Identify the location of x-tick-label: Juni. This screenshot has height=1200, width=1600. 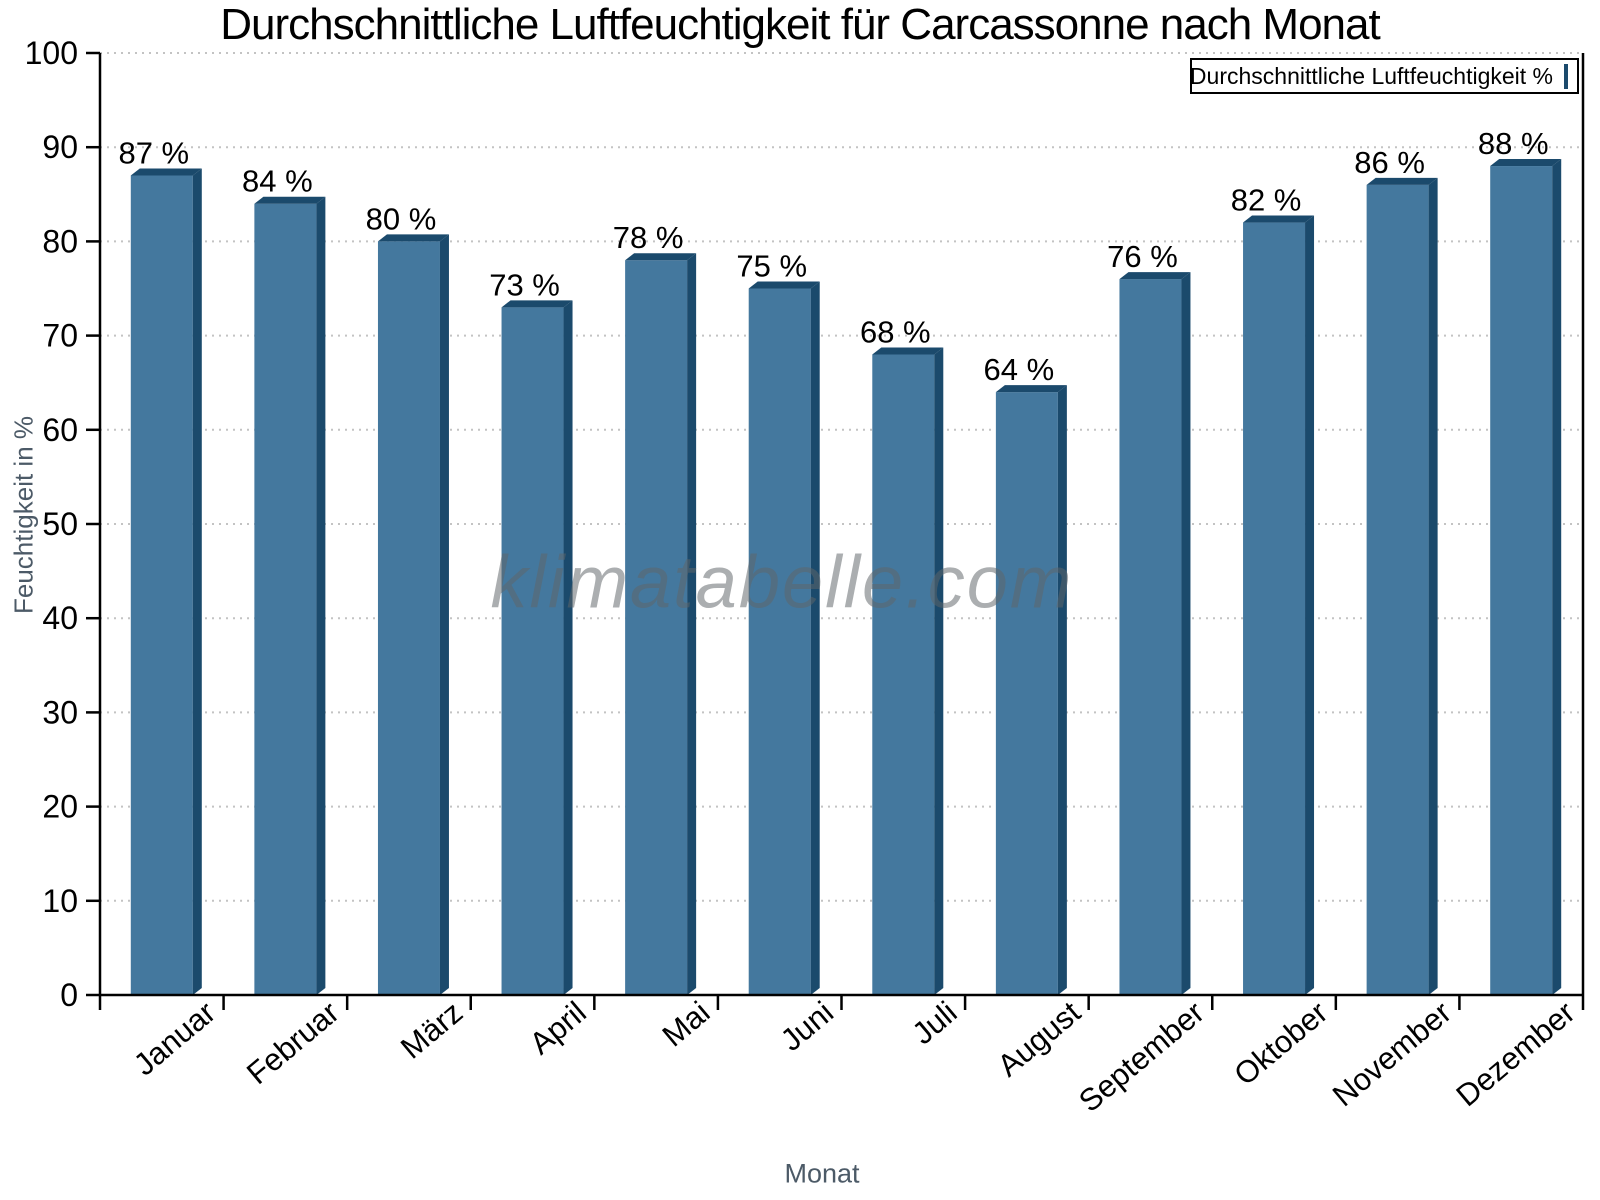
(807, 1026).